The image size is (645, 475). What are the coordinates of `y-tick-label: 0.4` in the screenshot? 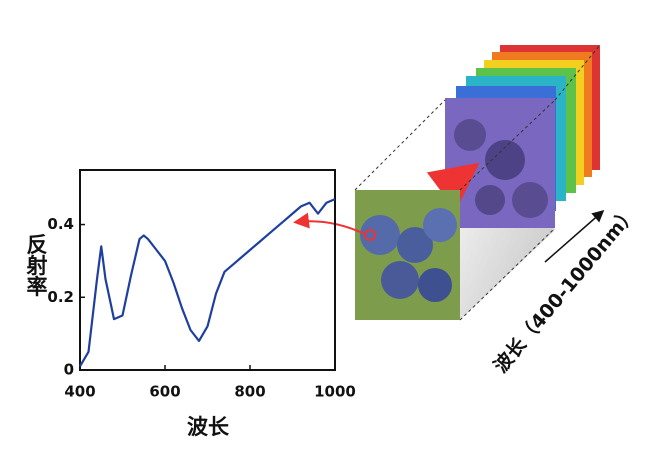 It's located at (60, 224).